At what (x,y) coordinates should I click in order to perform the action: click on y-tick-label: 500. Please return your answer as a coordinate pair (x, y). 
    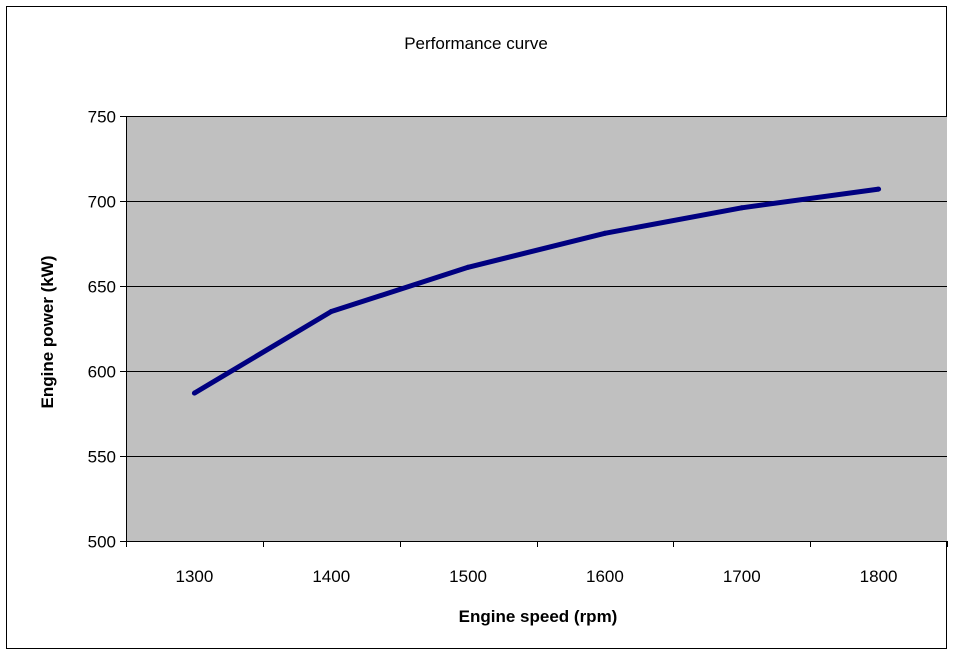
    Looking at the image, I should click on (102, 542).